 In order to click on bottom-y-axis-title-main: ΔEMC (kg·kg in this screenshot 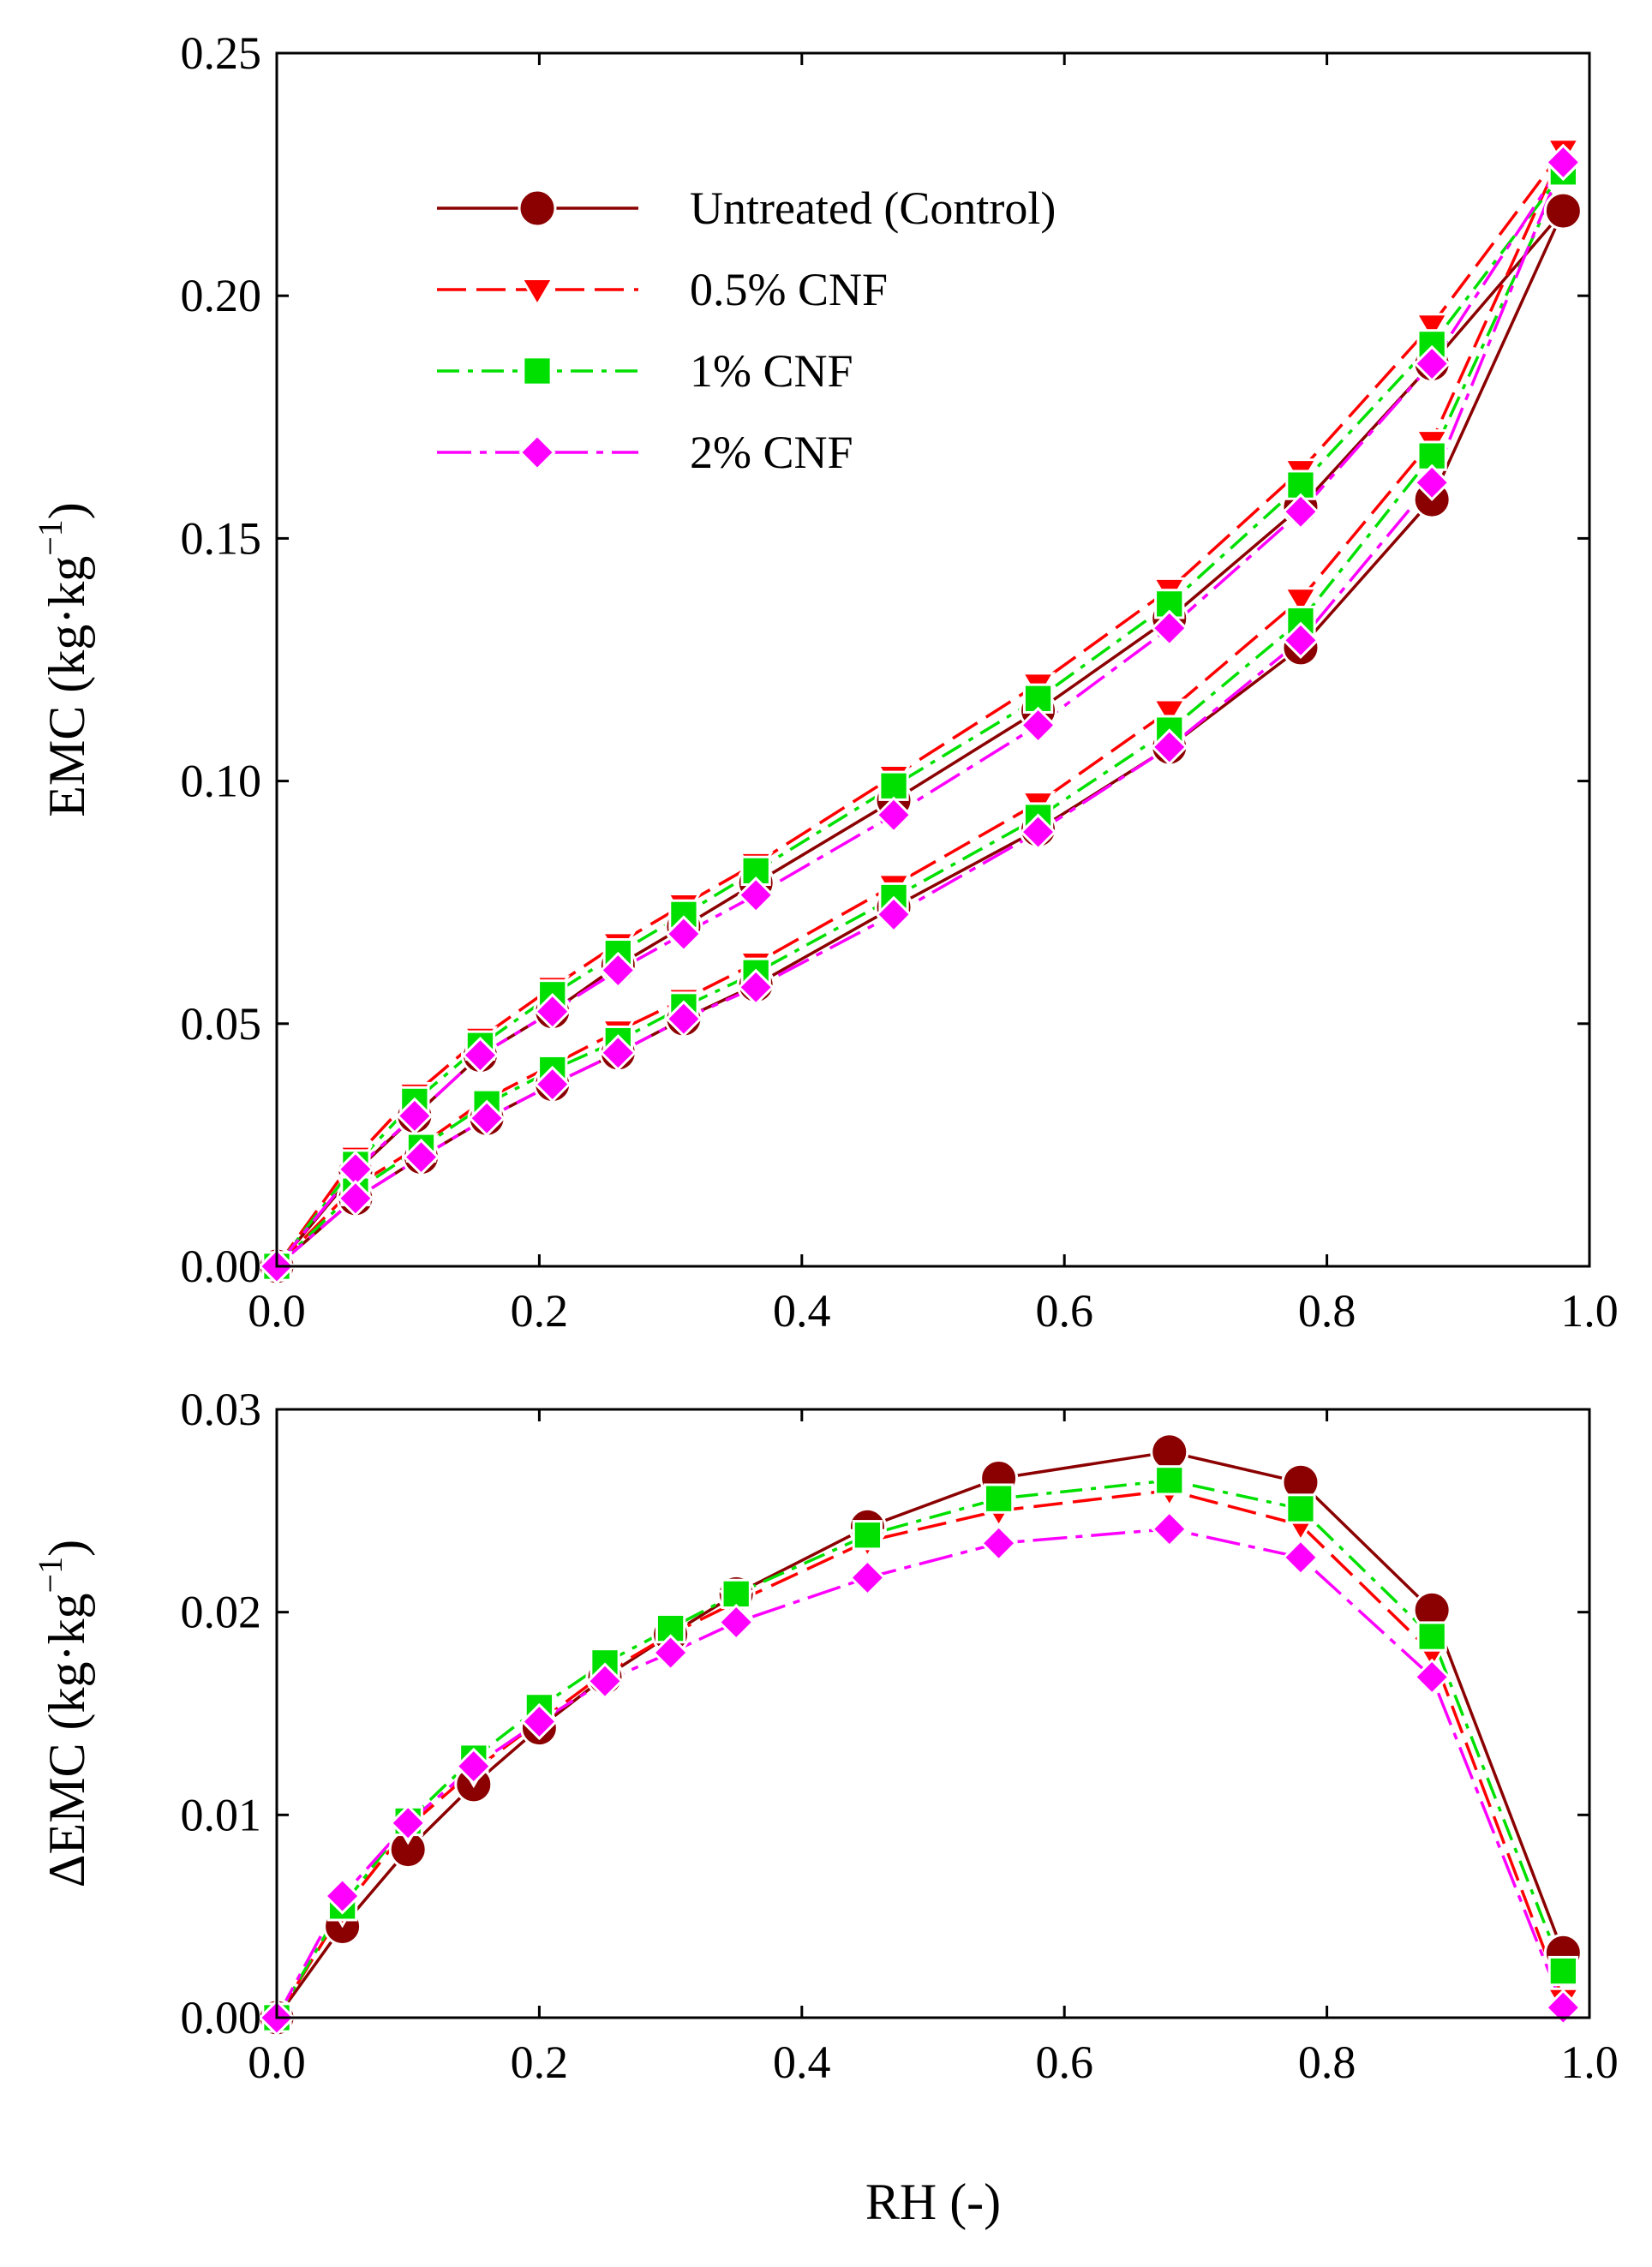, I will do `click(67, 1740)`.